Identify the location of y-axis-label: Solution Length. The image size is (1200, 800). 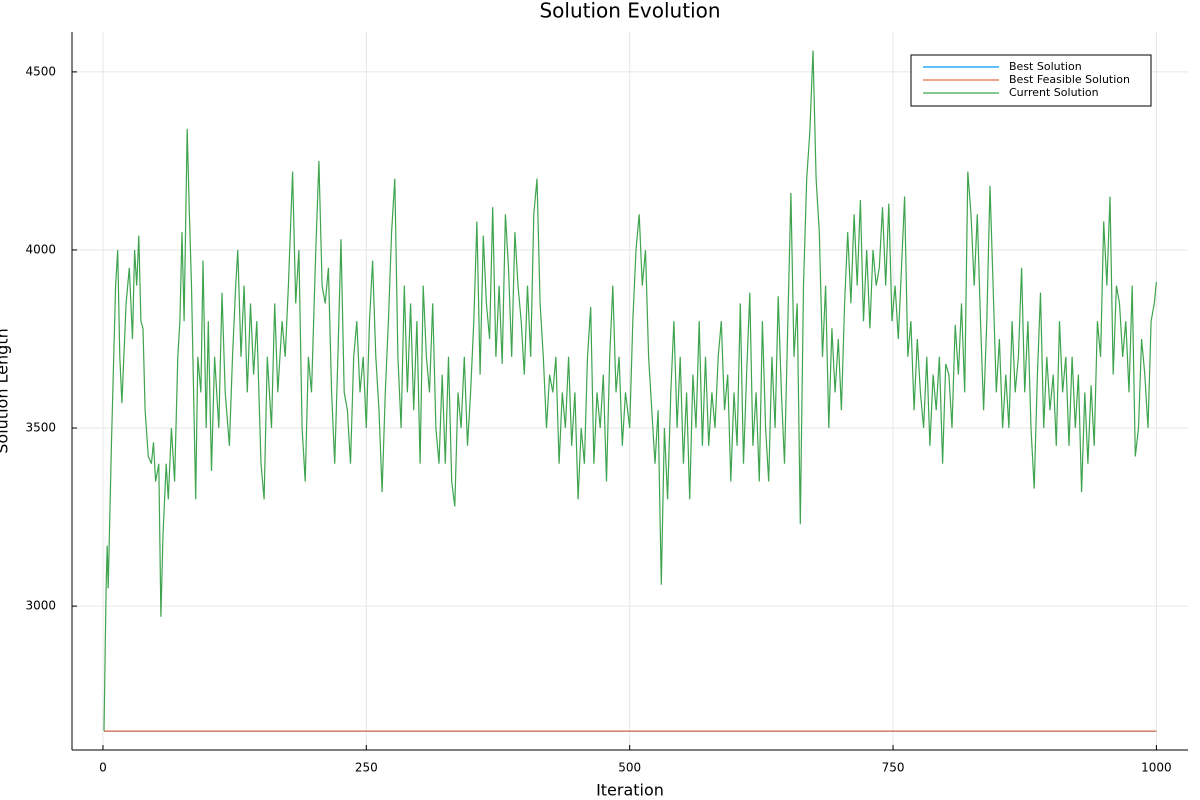
(6, 390).